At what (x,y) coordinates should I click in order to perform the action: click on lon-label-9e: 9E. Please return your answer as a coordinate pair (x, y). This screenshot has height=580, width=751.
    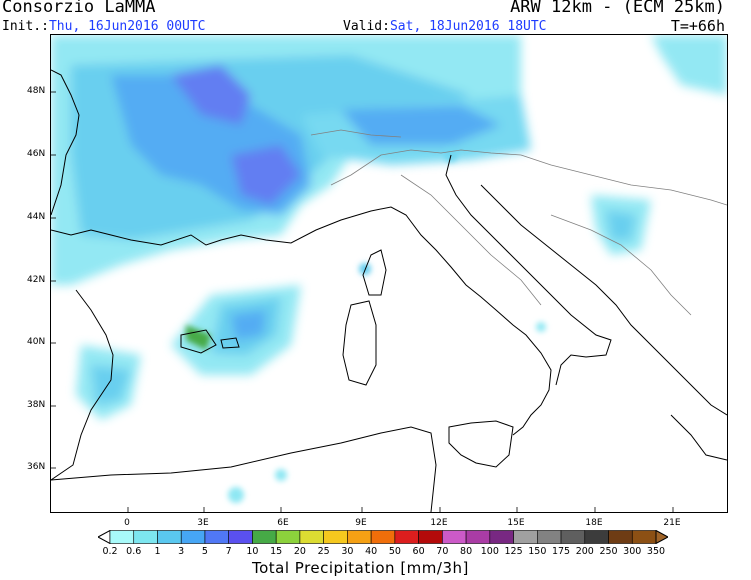
    Looking at the image, I should click on (361, 523).